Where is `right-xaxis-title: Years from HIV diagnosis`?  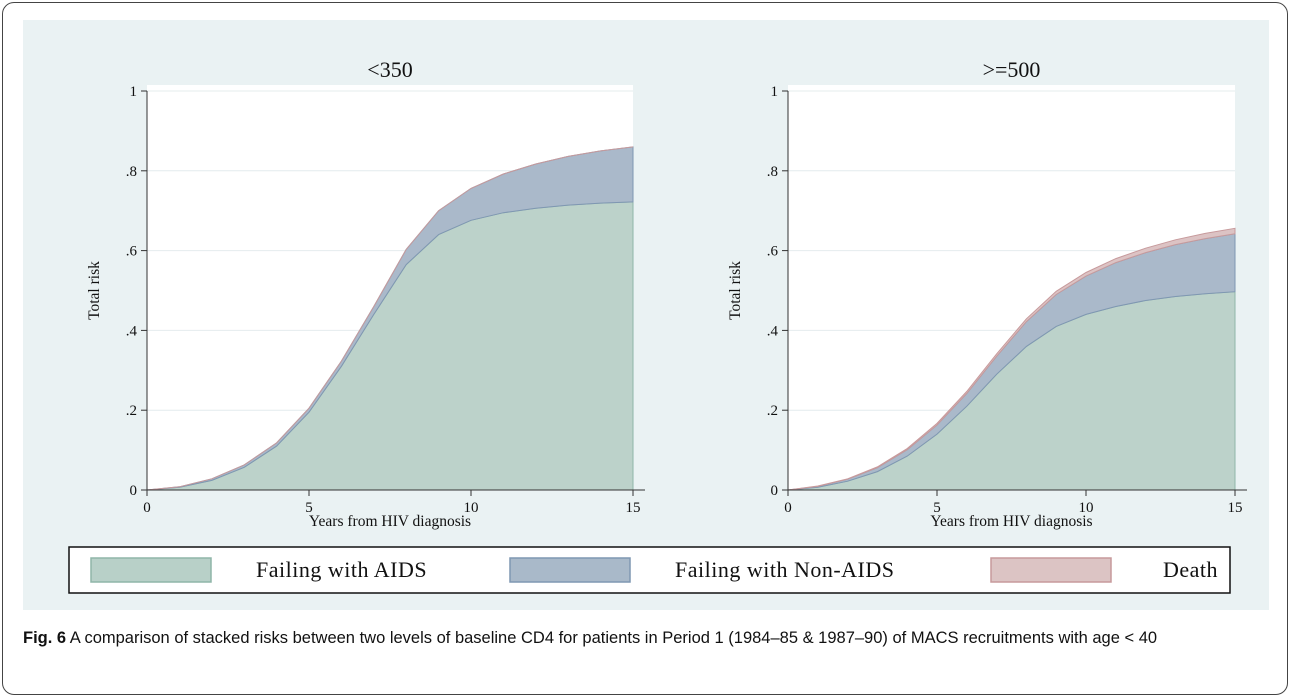
right-xaxis-title: Years from HIV diagnosis is located at coordinates (1011, 521).